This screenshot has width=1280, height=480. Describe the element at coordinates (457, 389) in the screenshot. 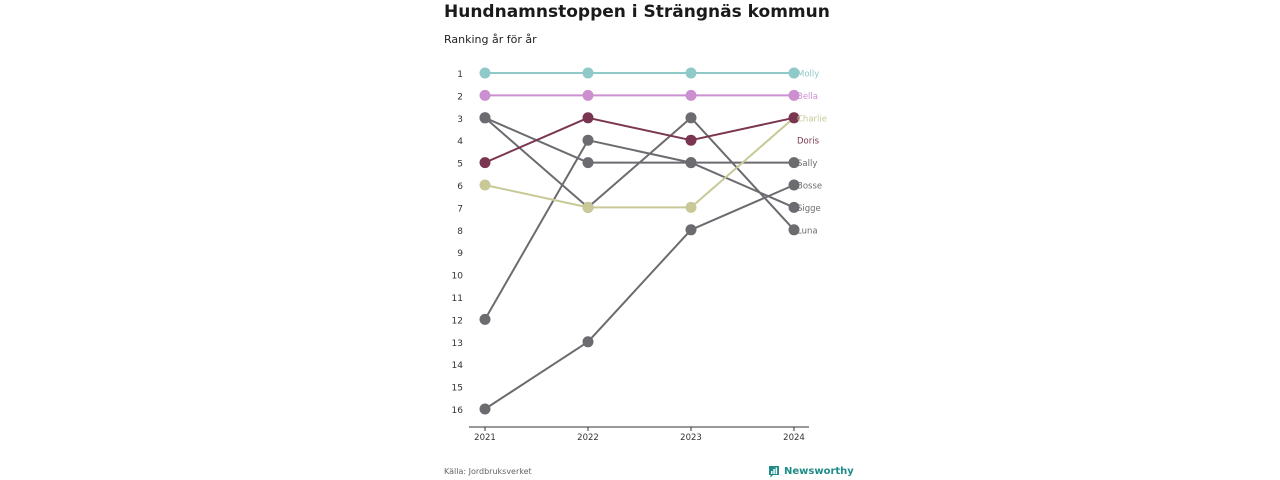

I see `y-tick-label: 15` at that location.